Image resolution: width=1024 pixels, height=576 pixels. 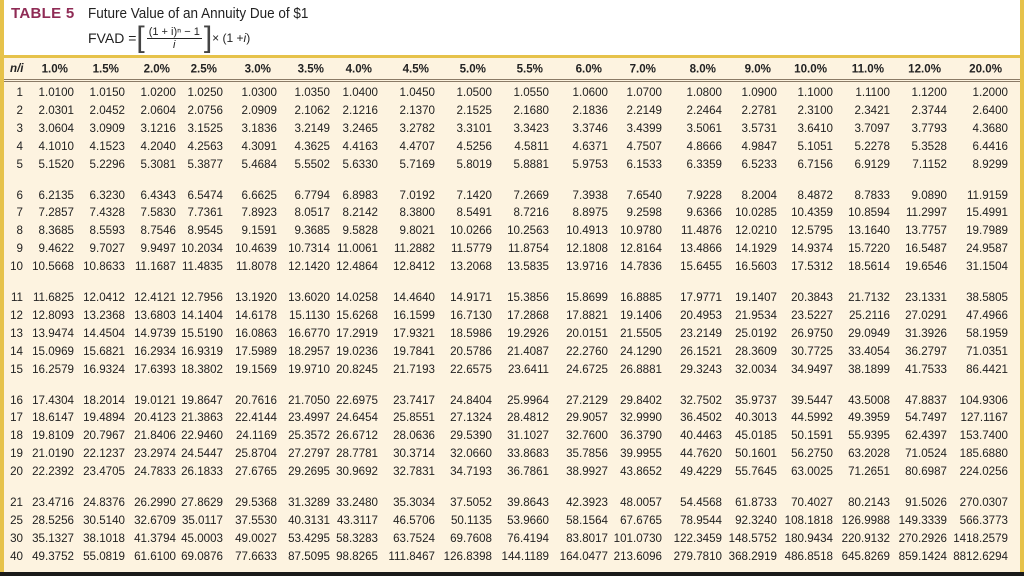 What do you see at coordinates (474, 110) in the screenshot?
I see `table-cell: 2.1525` at bounding box center [474, 110].